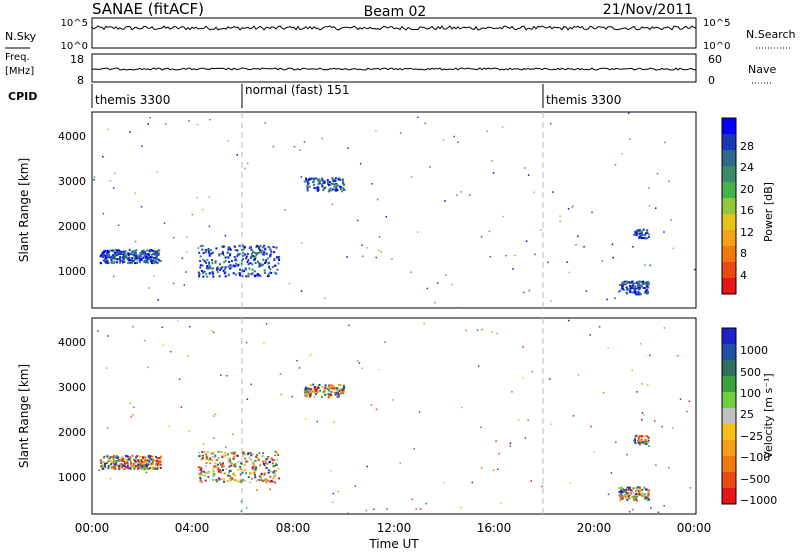 The image size is (800, 554). What do you see at coordinates (132, 100) in the screenshot?
I see `cpid-segment-1: themis 3300` at bounding box center [132, 100].